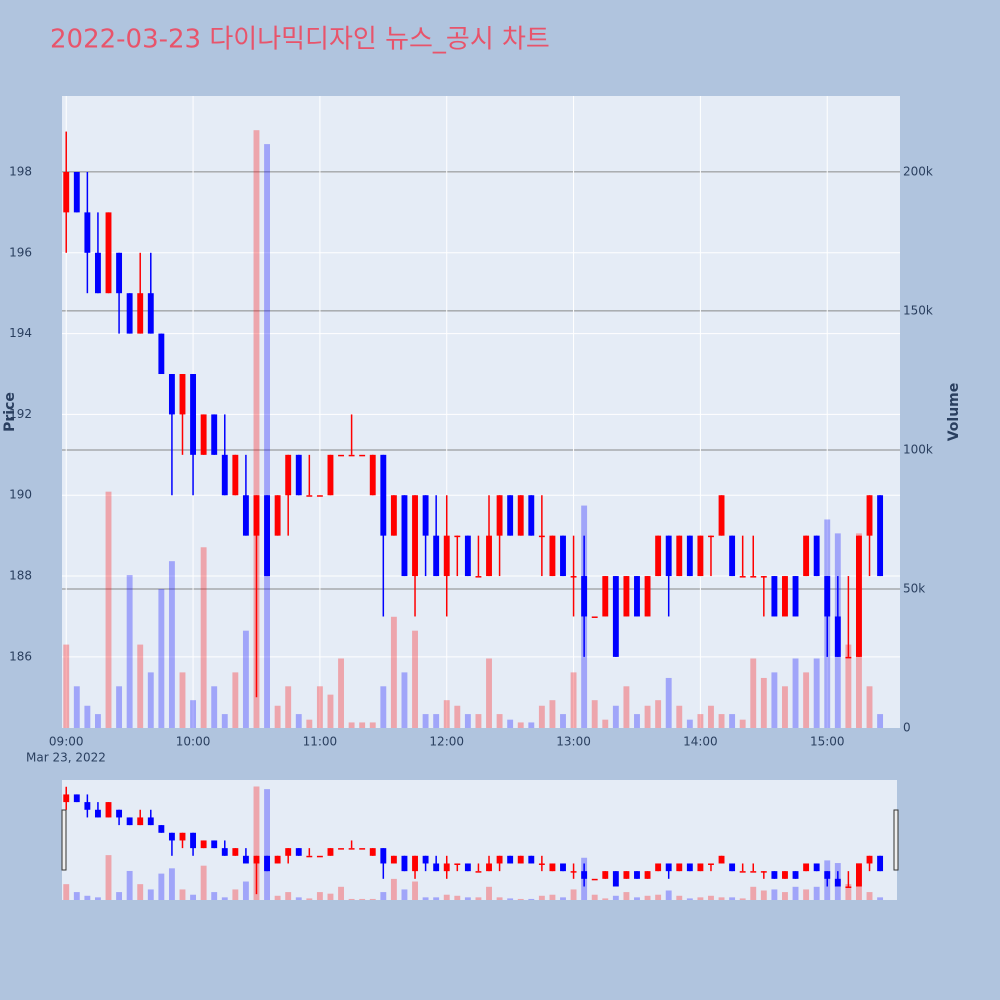  What do you see at coordinates (907, 728) in the screenshot?
I see `y2-tick-label: 0` at bounding box center [907, 728].